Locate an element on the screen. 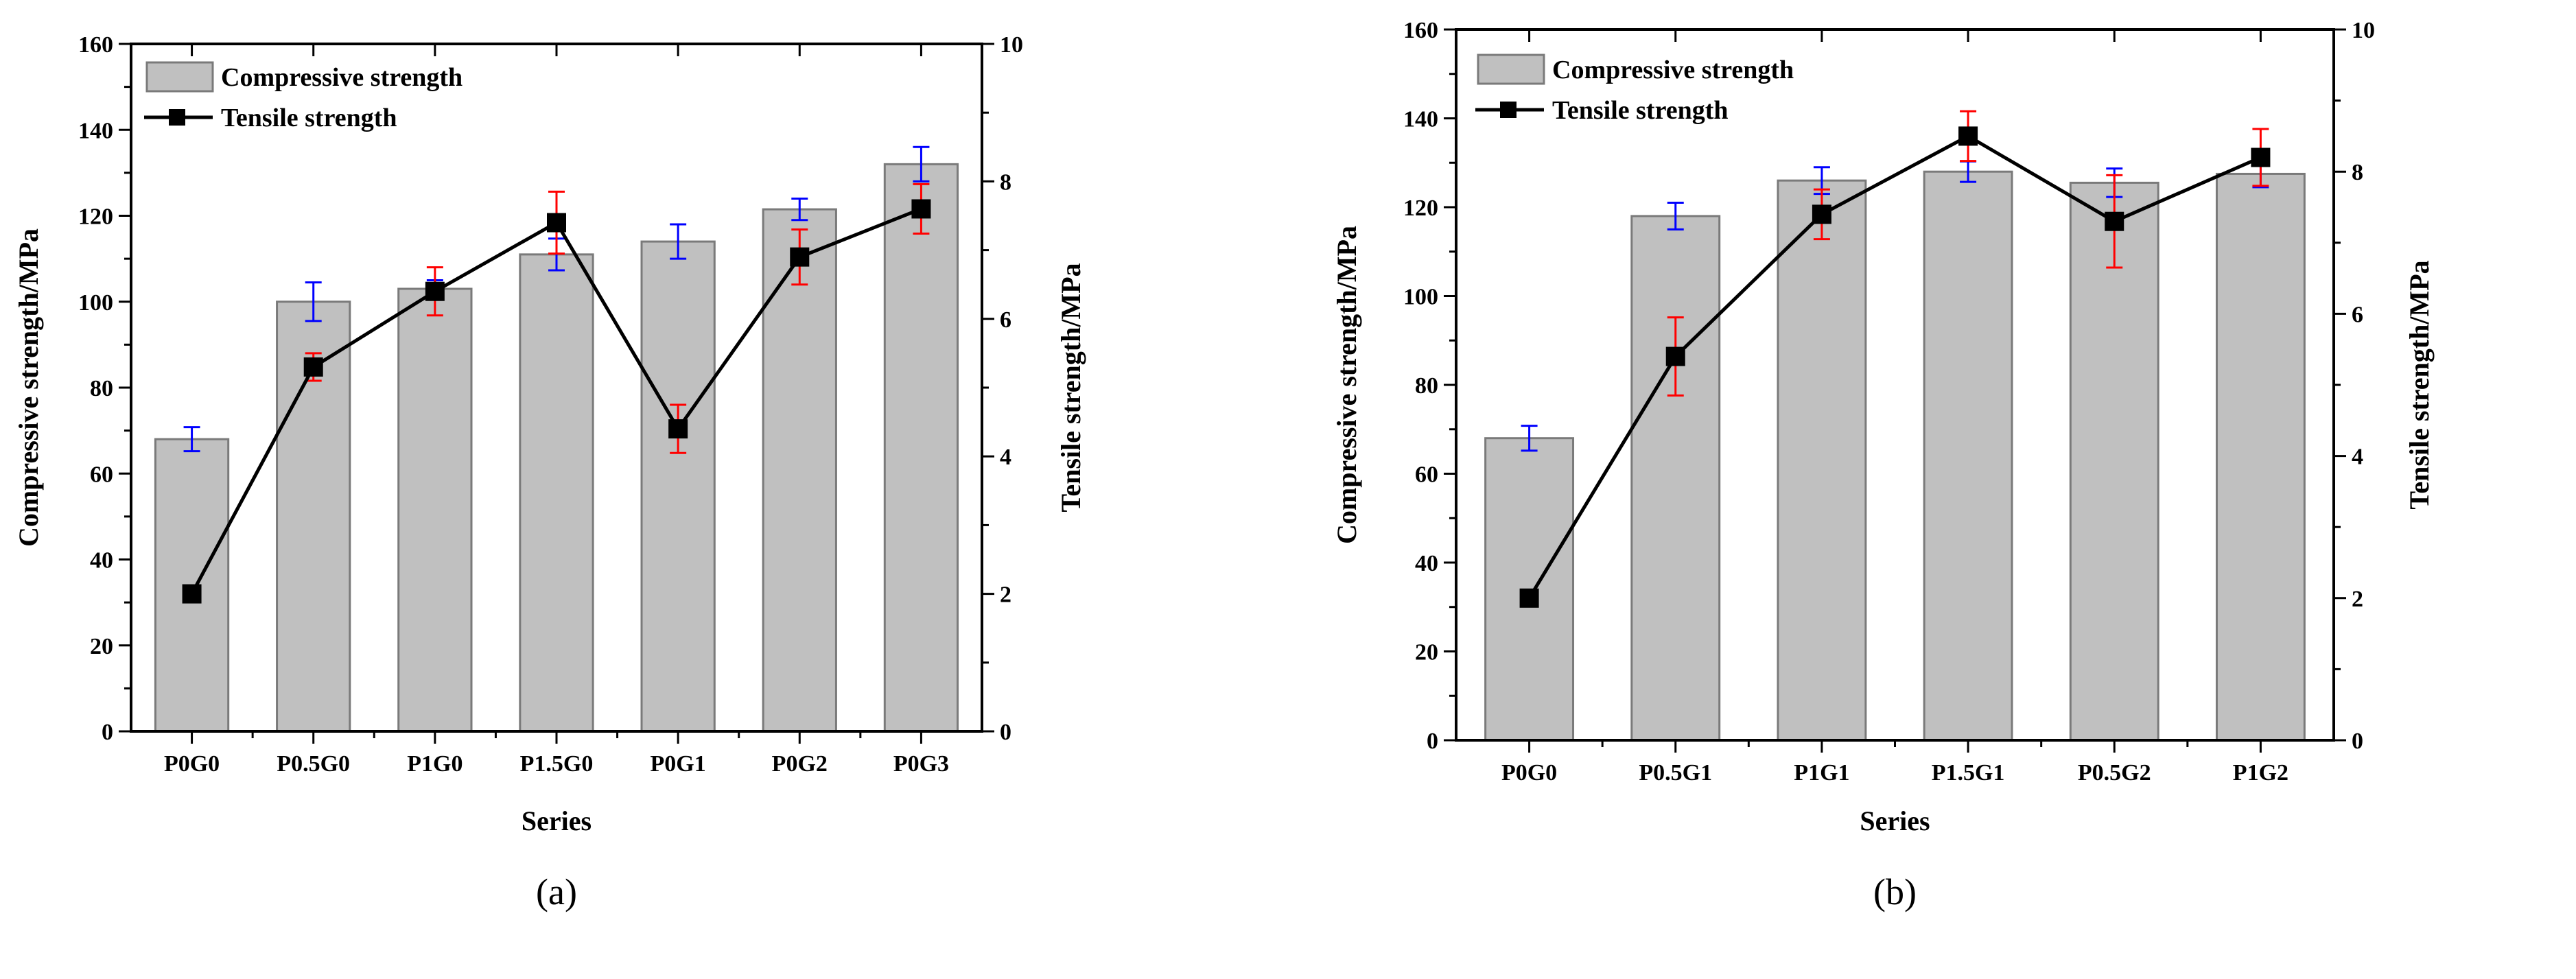  bar-P1G2 is located at coordinates (2260, 457).